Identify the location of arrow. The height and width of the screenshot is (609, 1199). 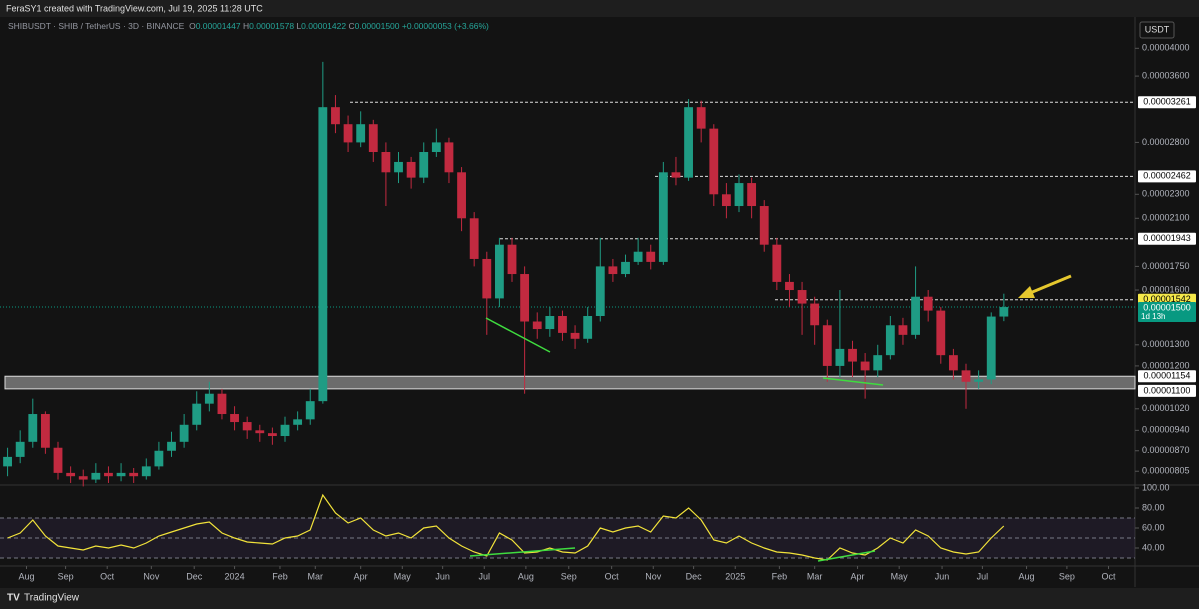
(1050, 284).